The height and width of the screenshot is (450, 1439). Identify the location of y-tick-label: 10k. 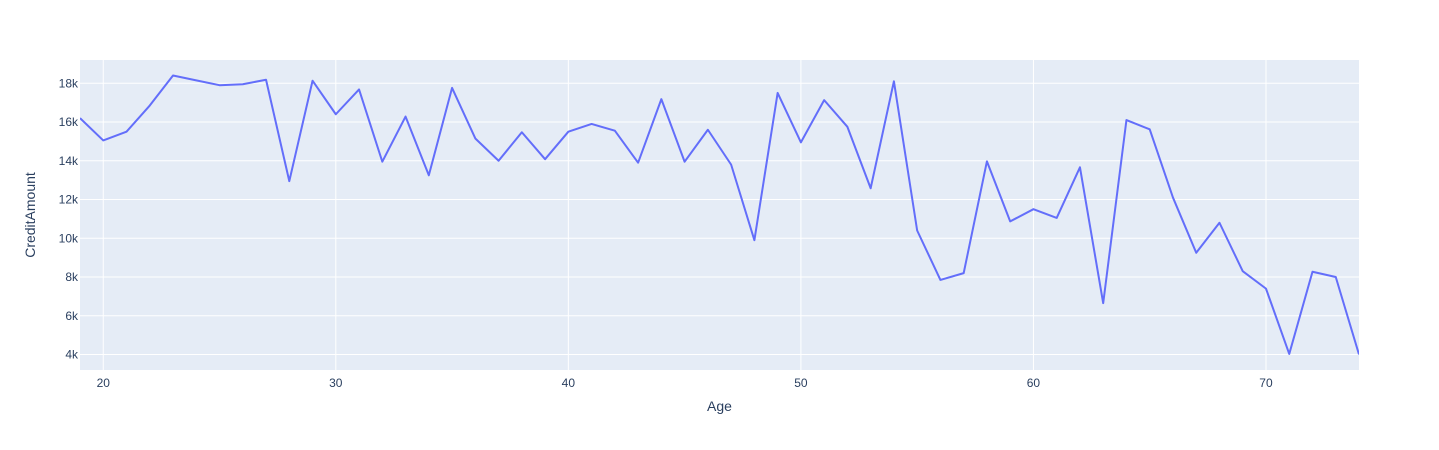
(69, 238).